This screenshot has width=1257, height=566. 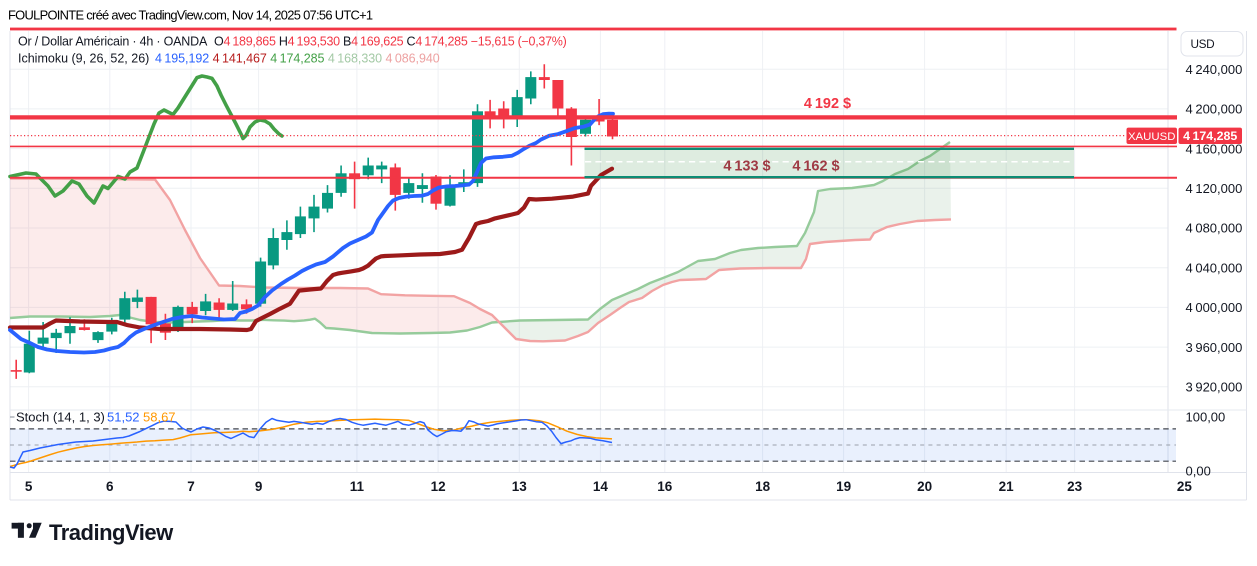 I want to click on svg-text: 3 960,000, so click(x=1214, y=347).